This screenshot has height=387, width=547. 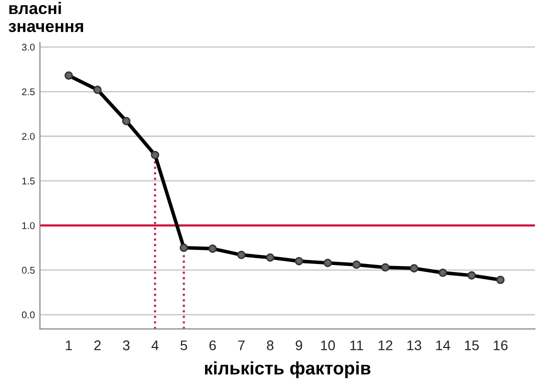 What do you see at coordinates (28, 181) in the screenshot?
I see `y-tick-label: 1.5` at bounding box center [28, 181].